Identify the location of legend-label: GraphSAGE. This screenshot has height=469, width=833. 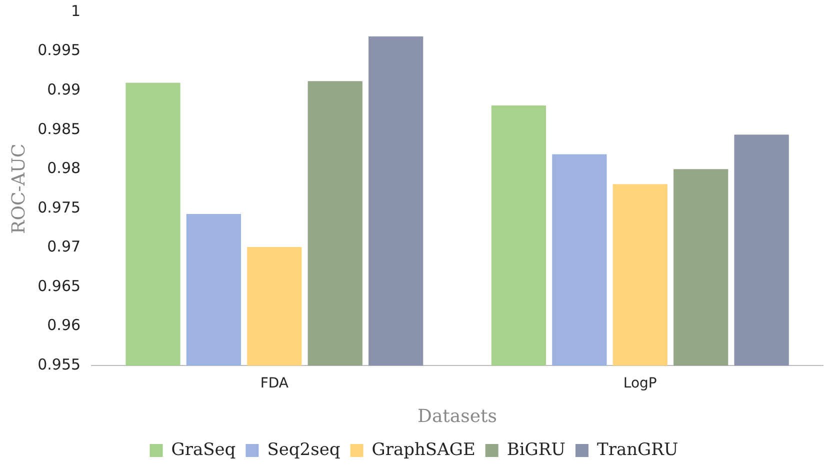
(424, 450).